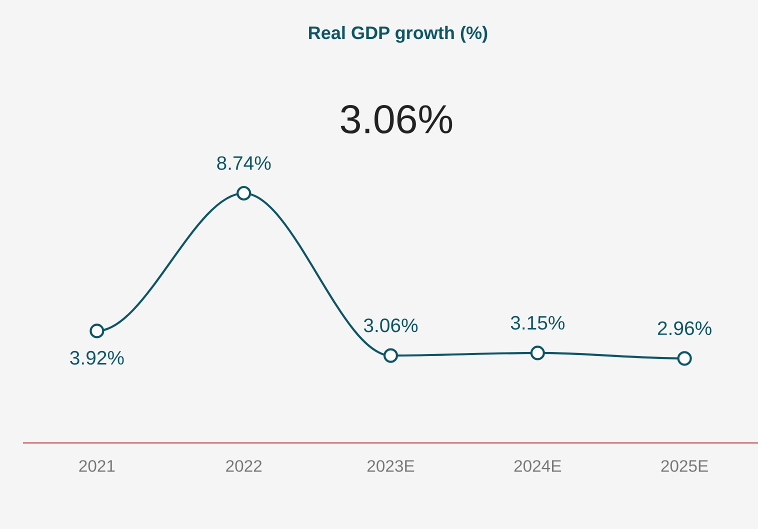  What do you see at coordinates (396, 119) in the screenshot?
I see `text: 3.06%` at bounding box center [396, 119].